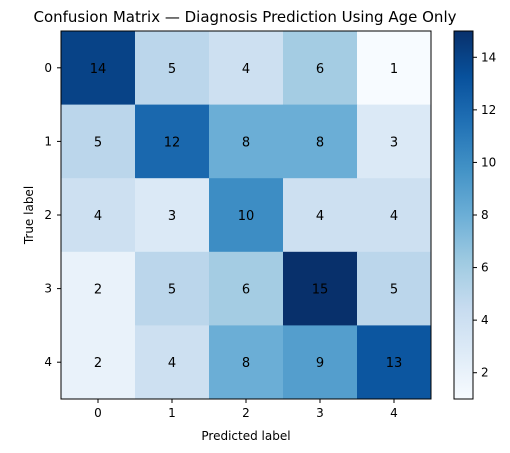 The width and height of the screenshot is (510, 453). I want to click on cell-value-label: 1, so click(394, 69).